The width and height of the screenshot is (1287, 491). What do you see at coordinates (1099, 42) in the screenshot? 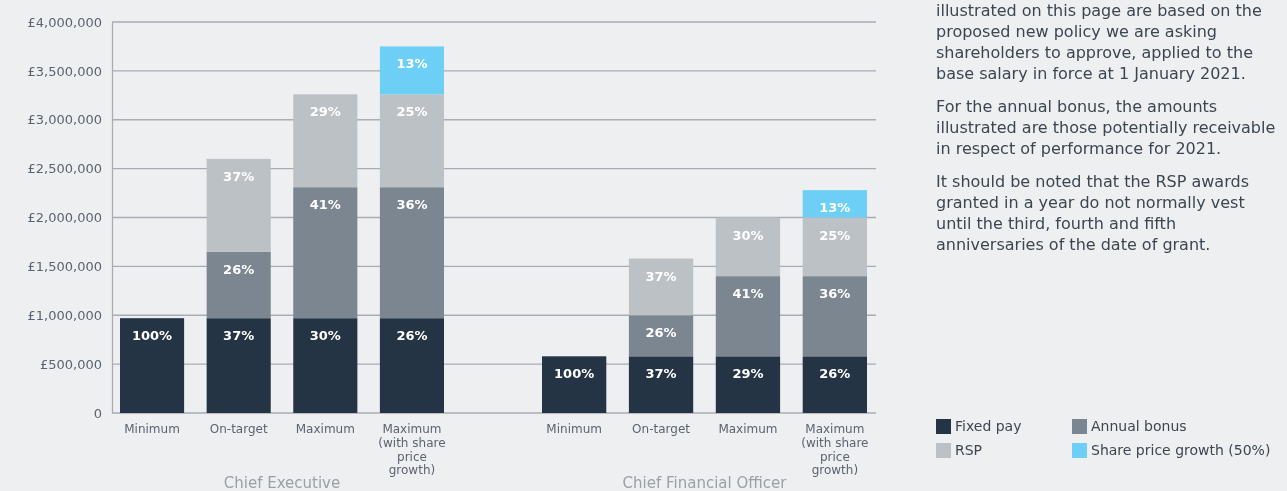
I see `text: illustrated on this page are based on the proposed new policy we are asking shareholders to approve, applied to the base salary in force at 1 January 2021.` at bounding box center [1099, 42].